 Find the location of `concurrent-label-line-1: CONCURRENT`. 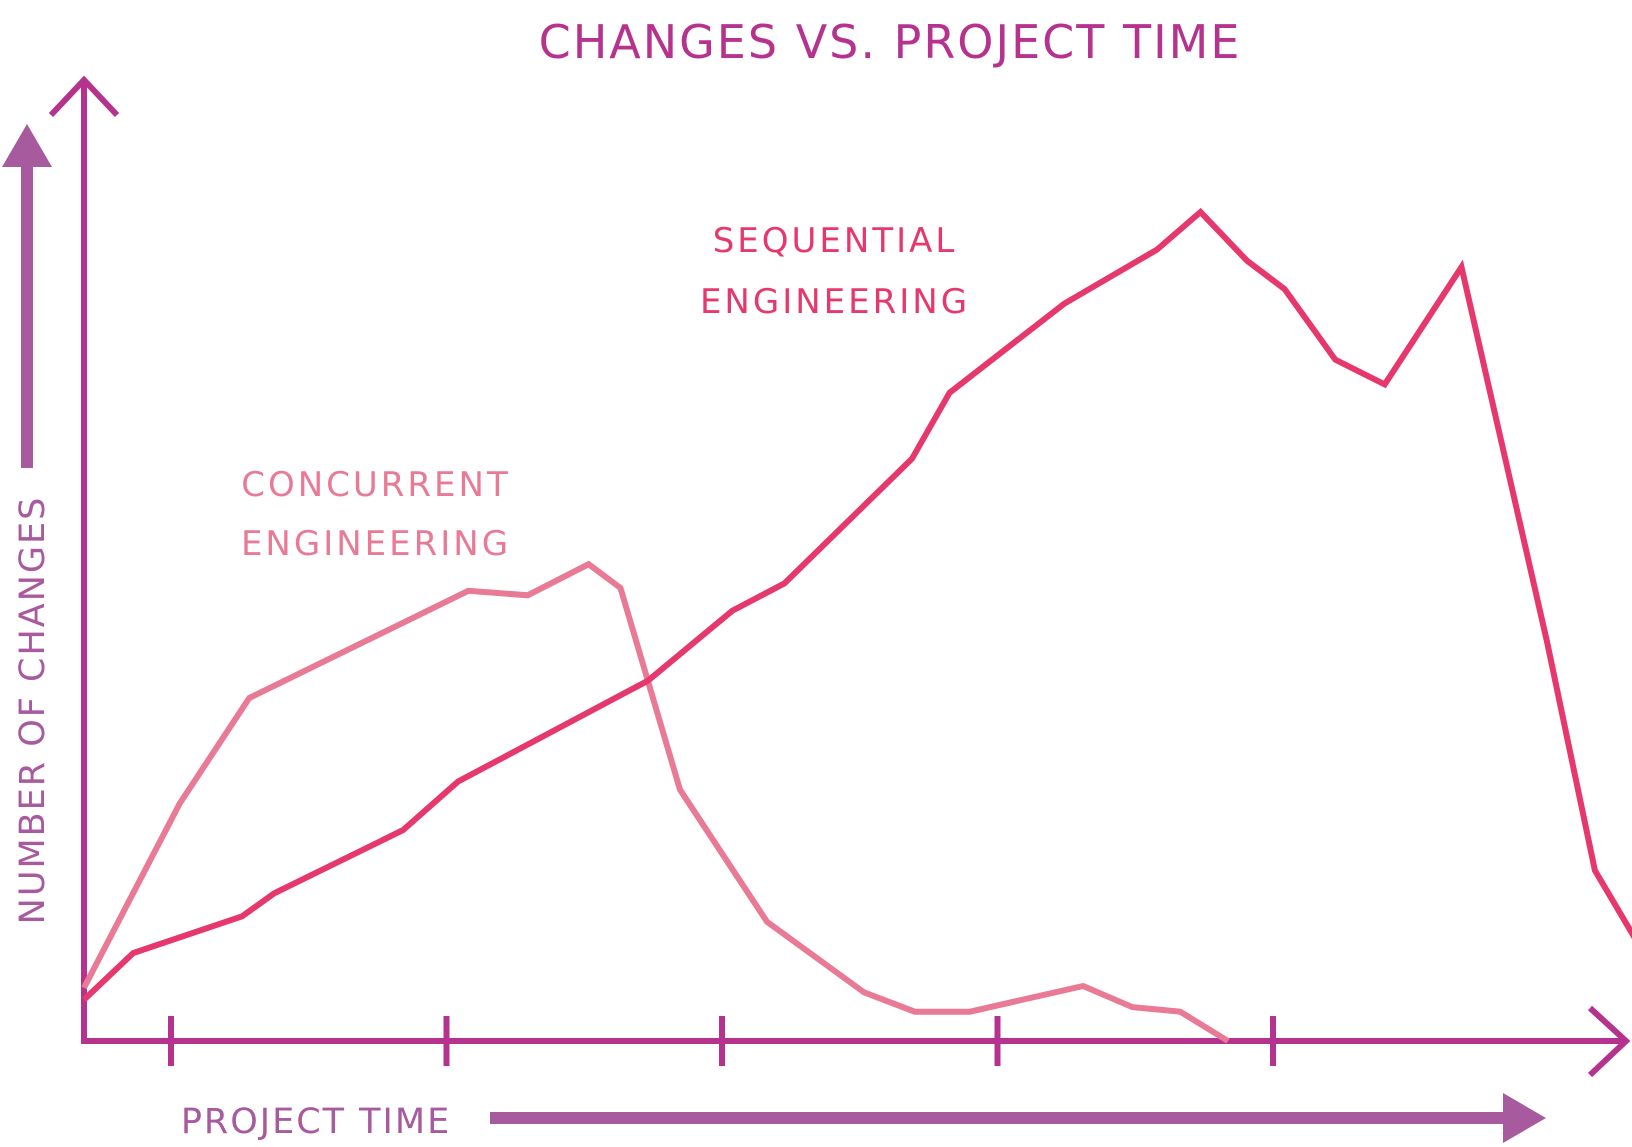

concurrent-label-line-1: CONCURRENT is located at coordinates (376, 485).